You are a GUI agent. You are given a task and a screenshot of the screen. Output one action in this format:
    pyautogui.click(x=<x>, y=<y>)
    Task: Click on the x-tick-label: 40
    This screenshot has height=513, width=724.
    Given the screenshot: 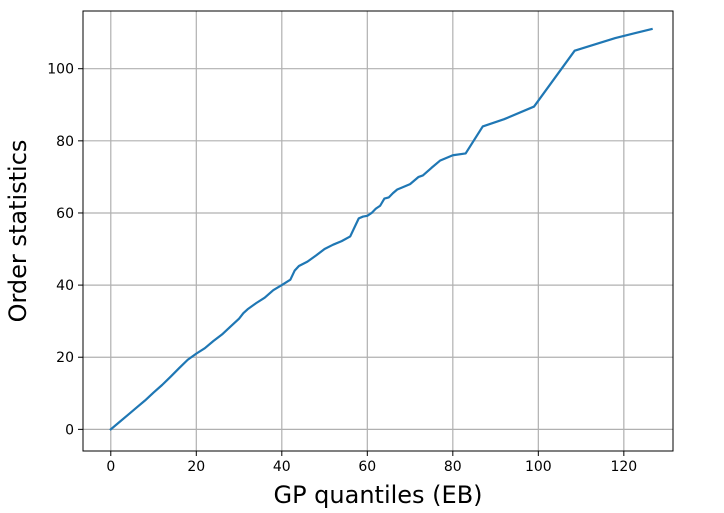 What is the action you would take?
    pyautogui.click(x=282, y=467)
    